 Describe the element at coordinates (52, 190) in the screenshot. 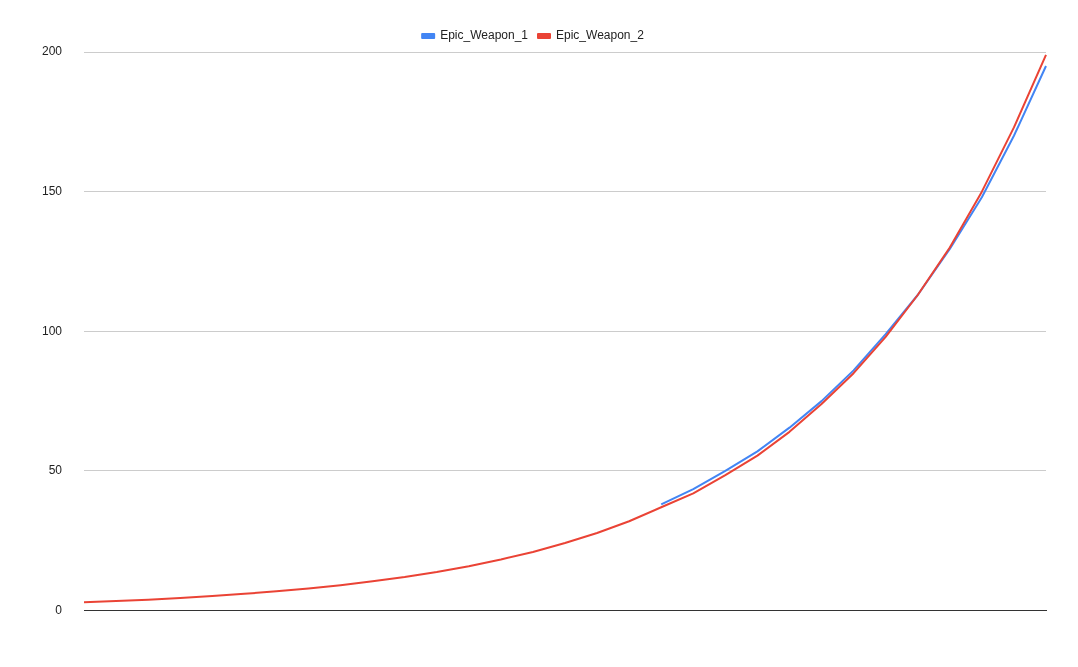

I see `y-tick-label: 150` at that location.